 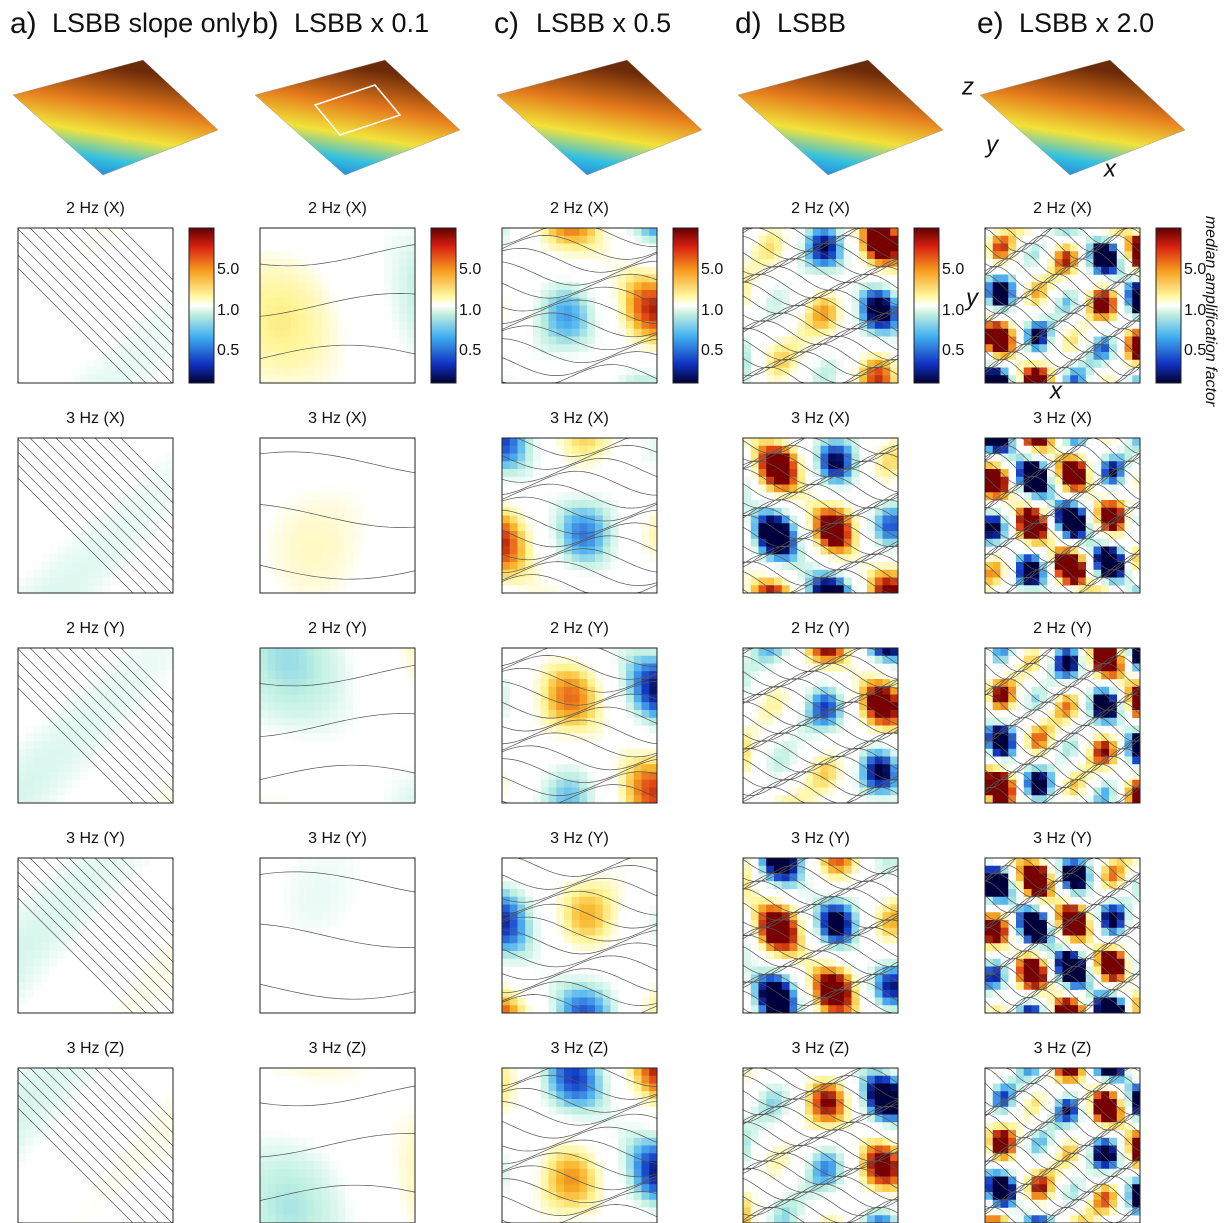 What do you see at coordinates (712, 310) in the screenshot?
I see `colorbar-tick-label: 1.0` at bounding box center [712, 310].